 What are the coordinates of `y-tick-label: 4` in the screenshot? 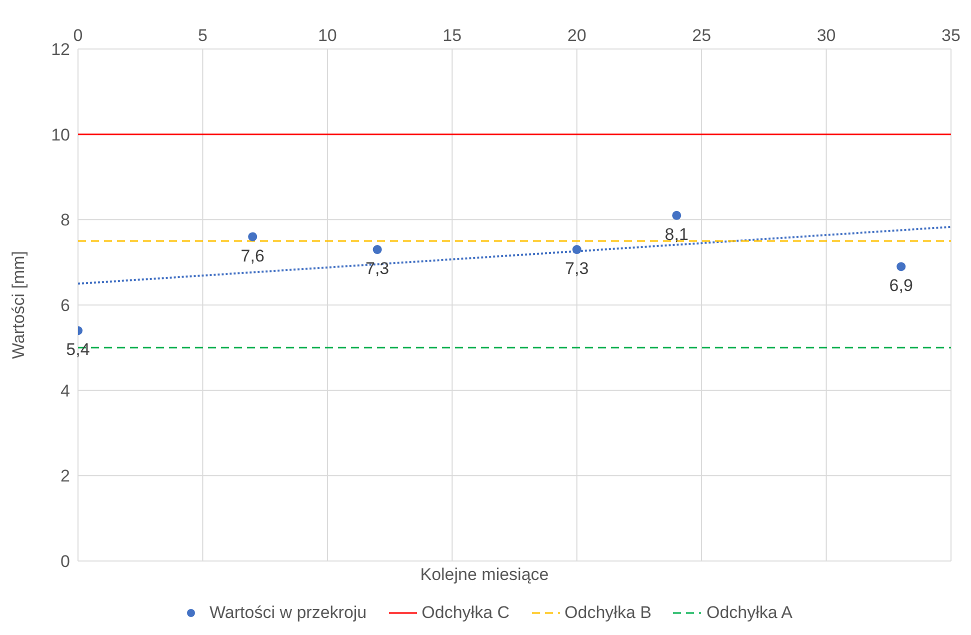 It's located at (65, 390).